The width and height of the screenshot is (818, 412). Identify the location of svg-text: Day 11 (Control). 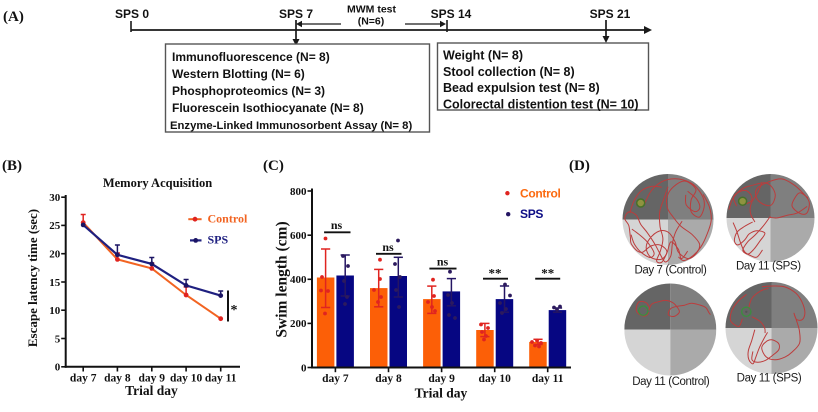
(671, 382).